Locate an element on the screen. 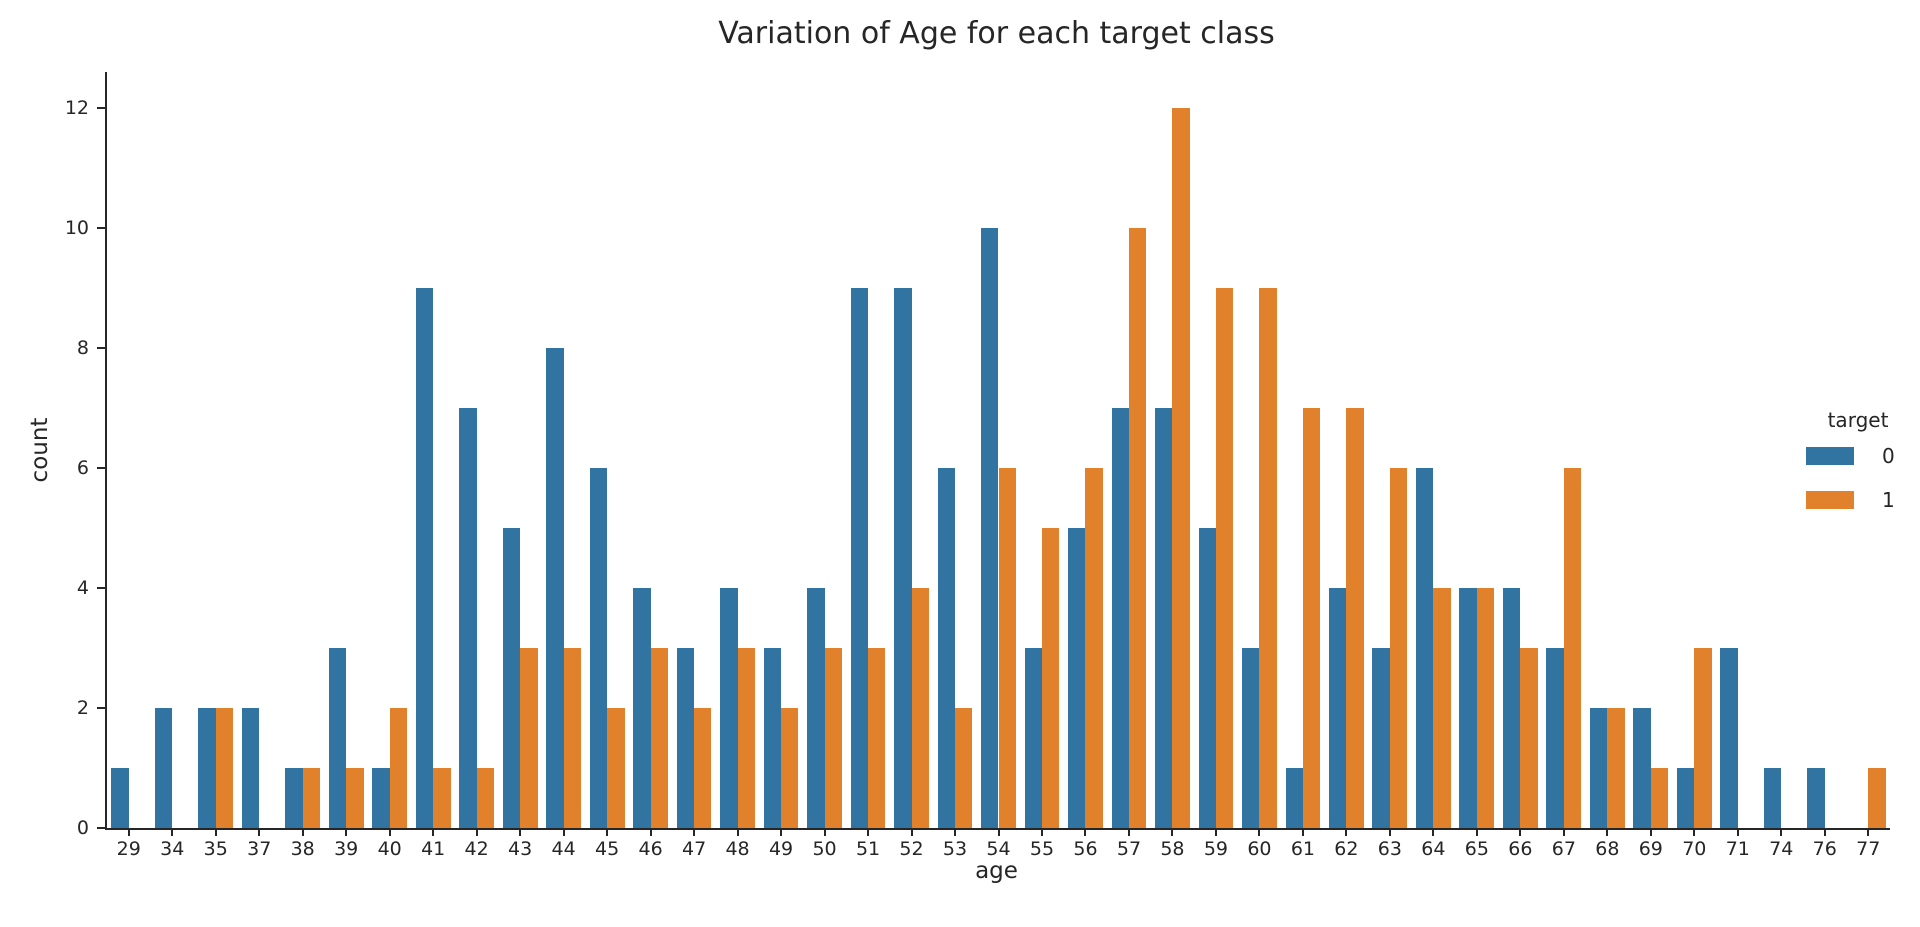  x-tick-label: 61 is located at coordinates (1302, 849).